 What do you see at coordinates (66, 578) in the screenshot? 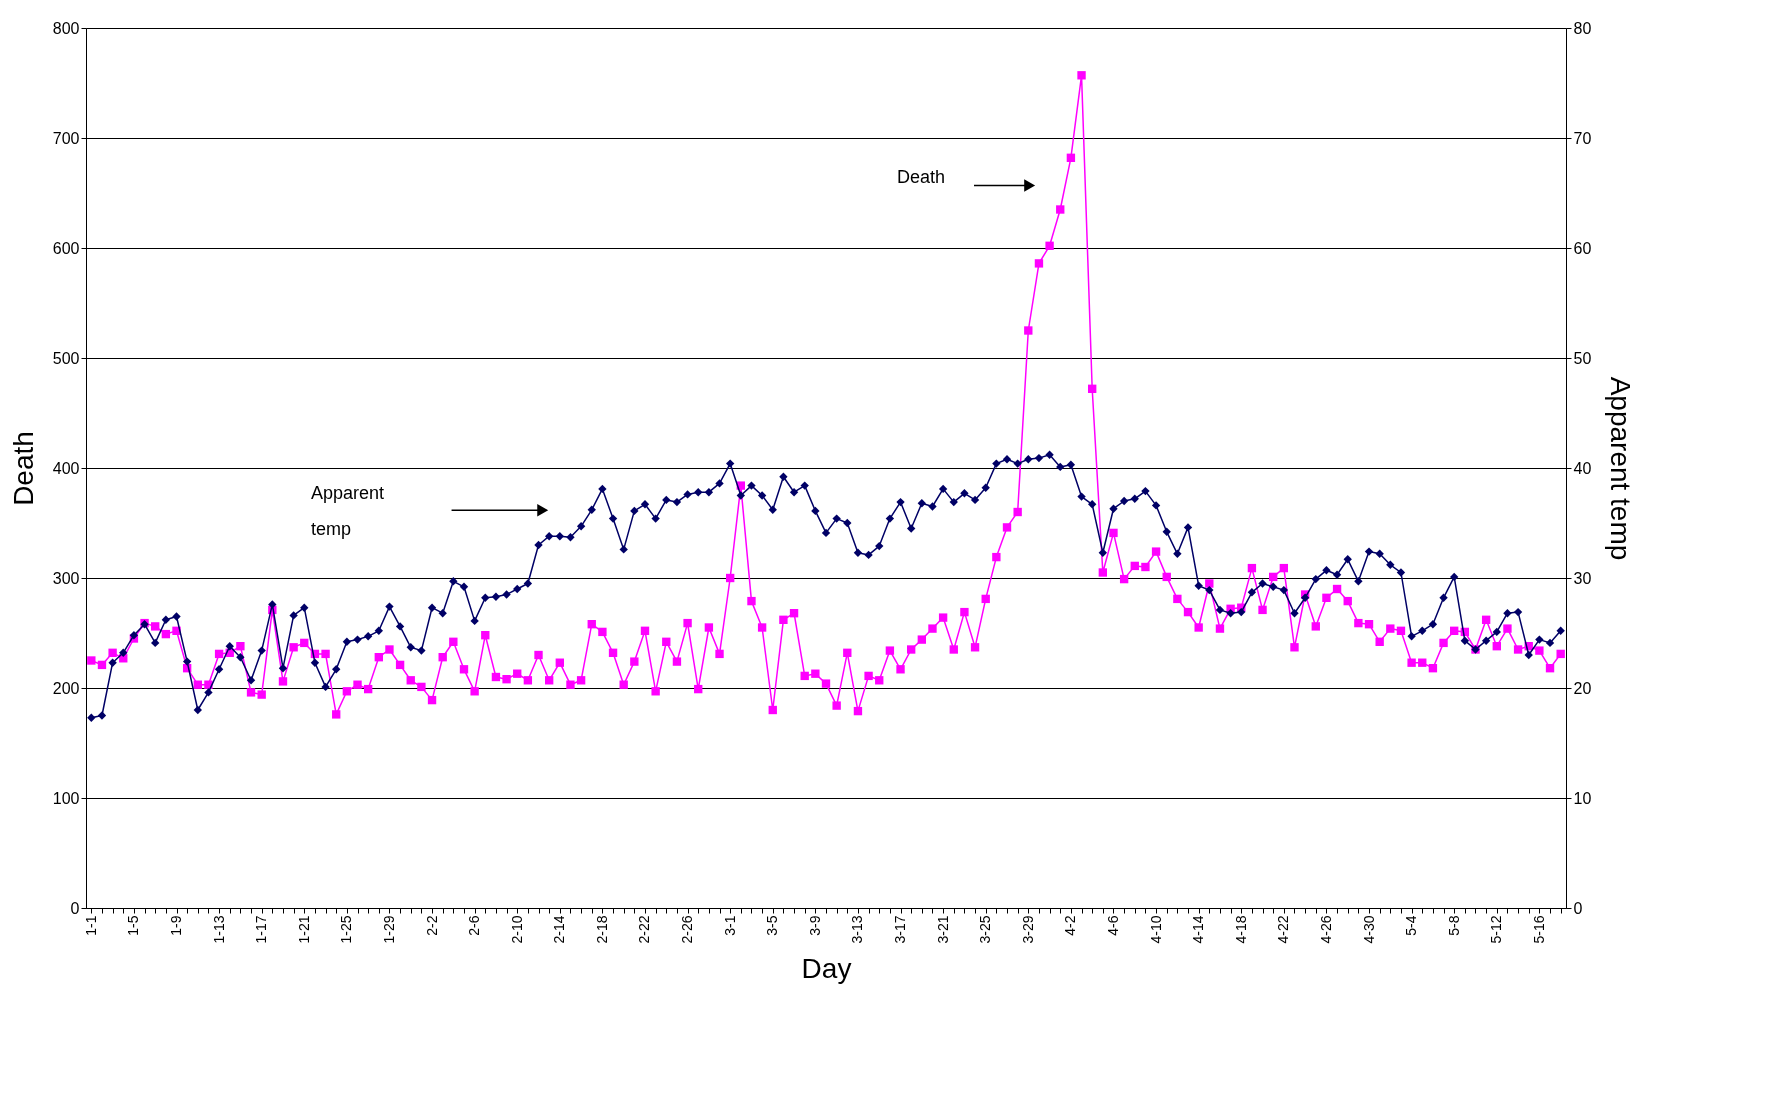
I see `y-tick-label: 300` at bounding box center [66, 578].